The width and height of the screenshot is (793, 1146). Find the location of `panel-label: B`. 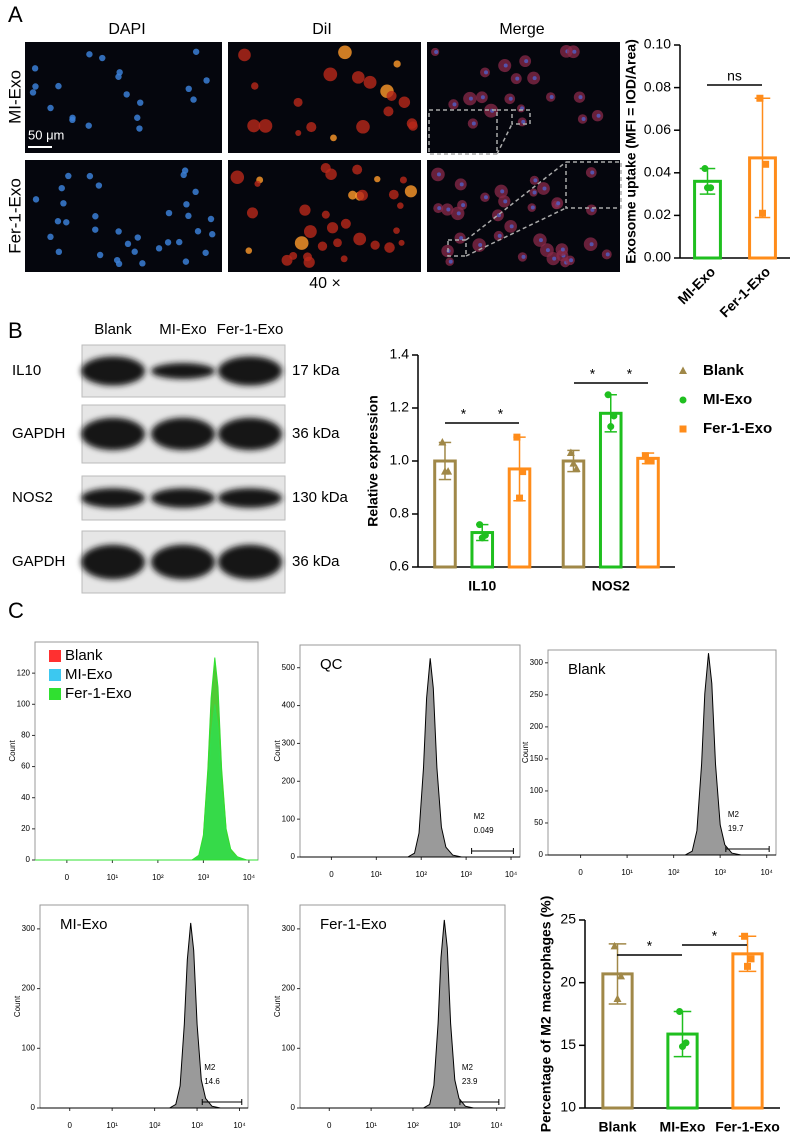

panel-label: B is located at coordinates (15, 330).